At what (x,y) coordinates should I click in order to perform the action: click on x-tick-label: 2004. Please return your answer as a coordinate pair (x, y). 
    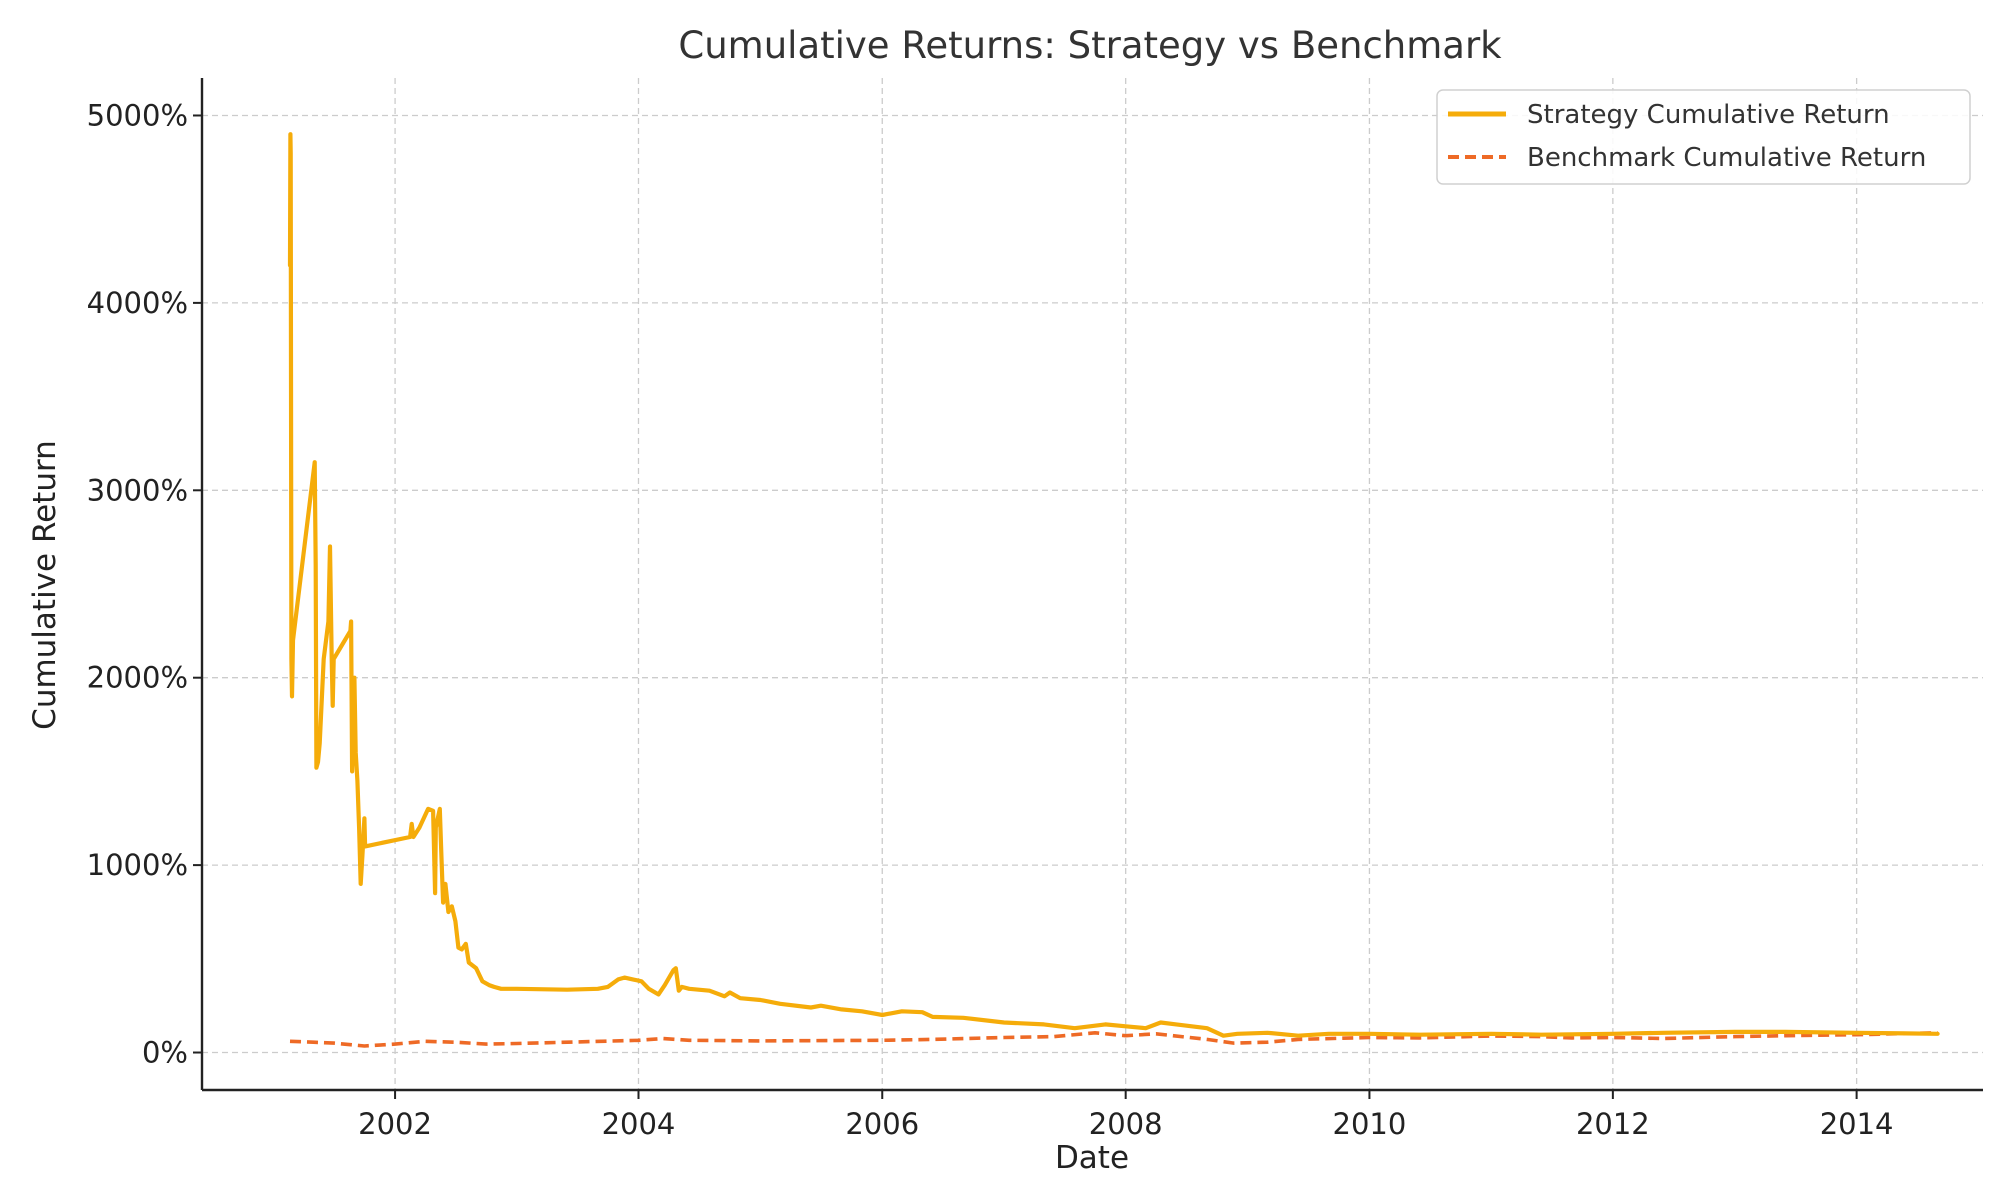
    Looking at the image, I should click on (639, 1124).